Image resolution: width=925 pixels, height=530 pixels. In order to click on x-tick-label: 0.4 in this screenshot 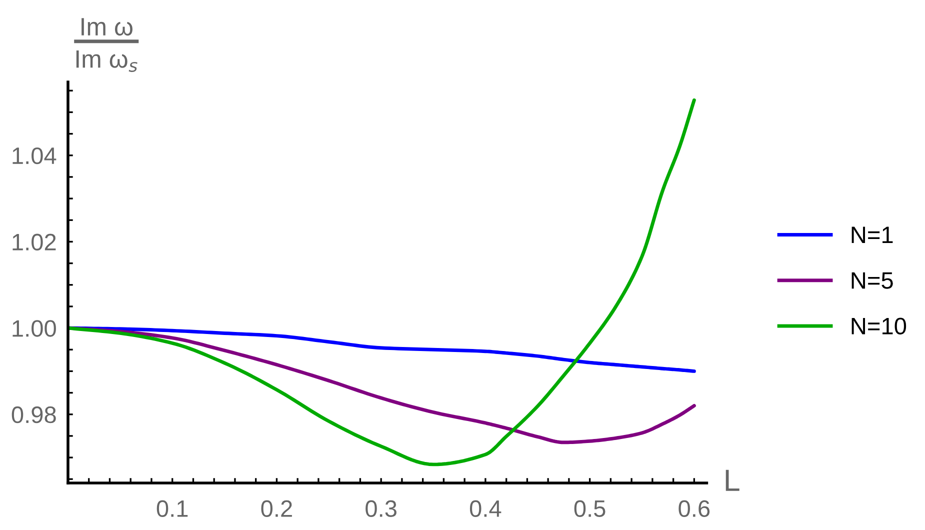, I will do `click(486, 508)`.